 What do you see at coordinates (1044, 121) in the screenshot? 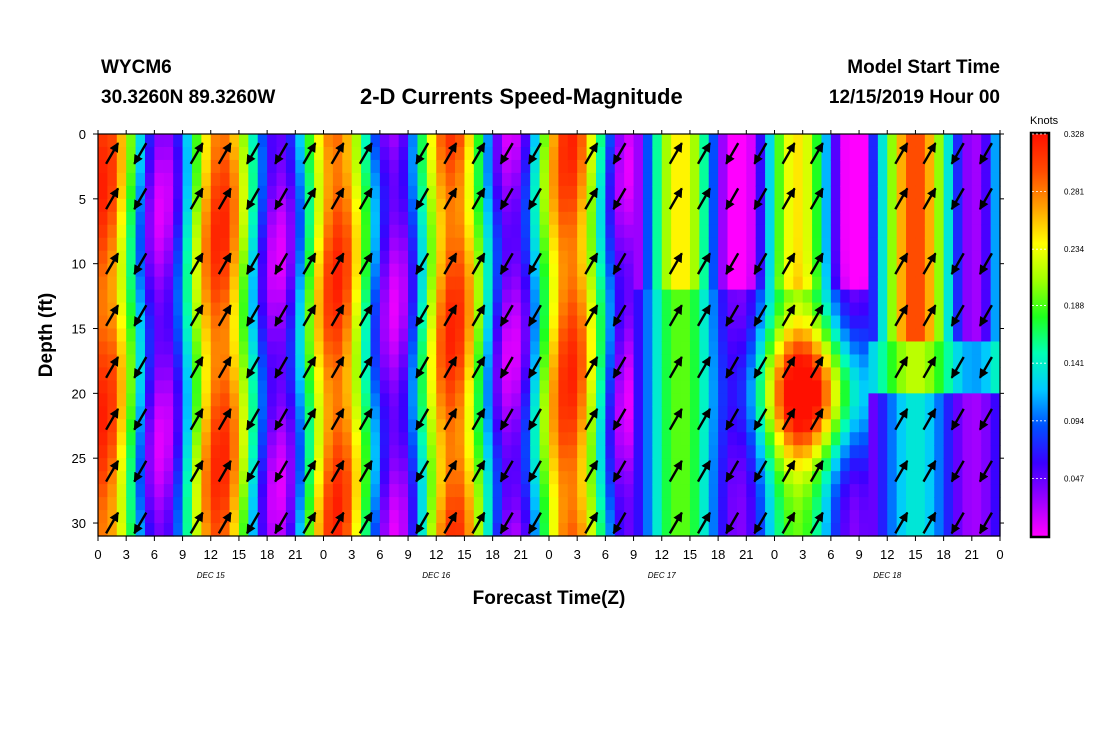
I see `colorbar-unit: Knots` at bounding box center [1044, 121].